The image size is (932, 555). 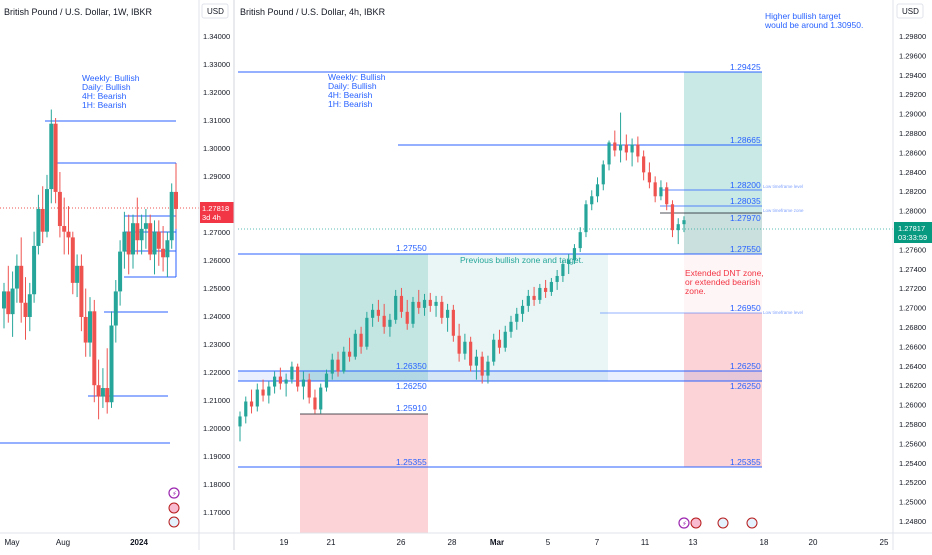 I want to click on y-tick-label: 1.23000, so click(x=216, y=344).